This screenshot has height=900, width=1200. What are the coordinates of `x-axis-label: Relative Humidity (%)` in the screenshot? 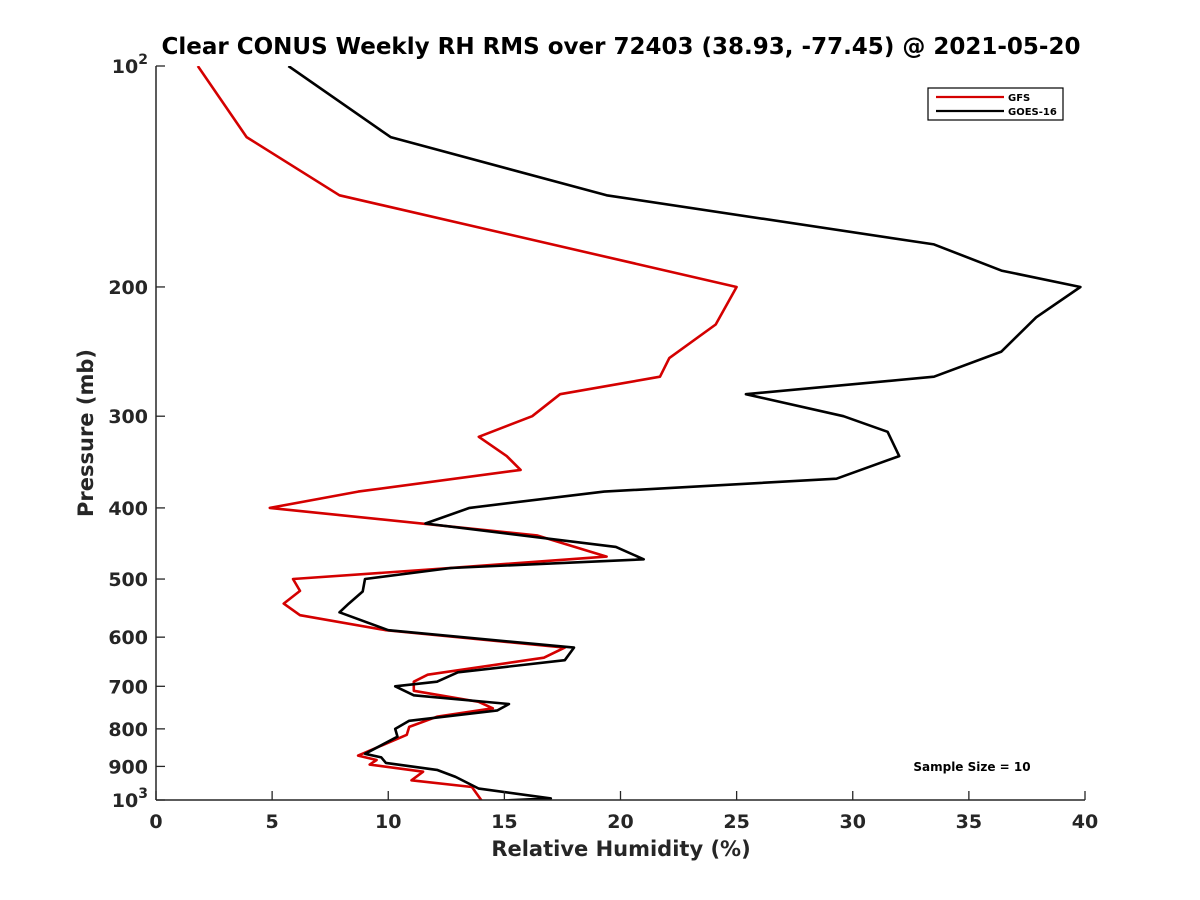 It's located at (620, 849).